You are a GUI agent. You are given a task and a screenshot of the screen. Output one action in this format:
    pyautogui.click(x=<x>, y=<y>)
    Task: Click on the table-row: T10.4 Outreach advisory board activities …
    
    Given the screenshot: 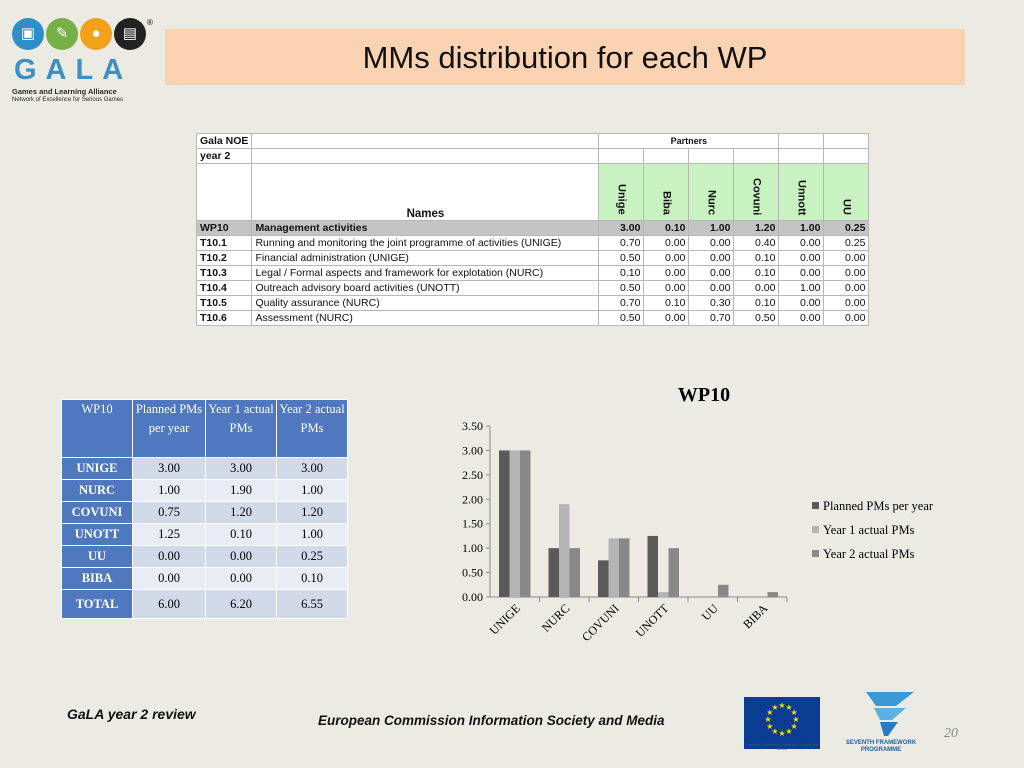 What is the action you would take?
    pyautogui.click(x=532, y=288)
    